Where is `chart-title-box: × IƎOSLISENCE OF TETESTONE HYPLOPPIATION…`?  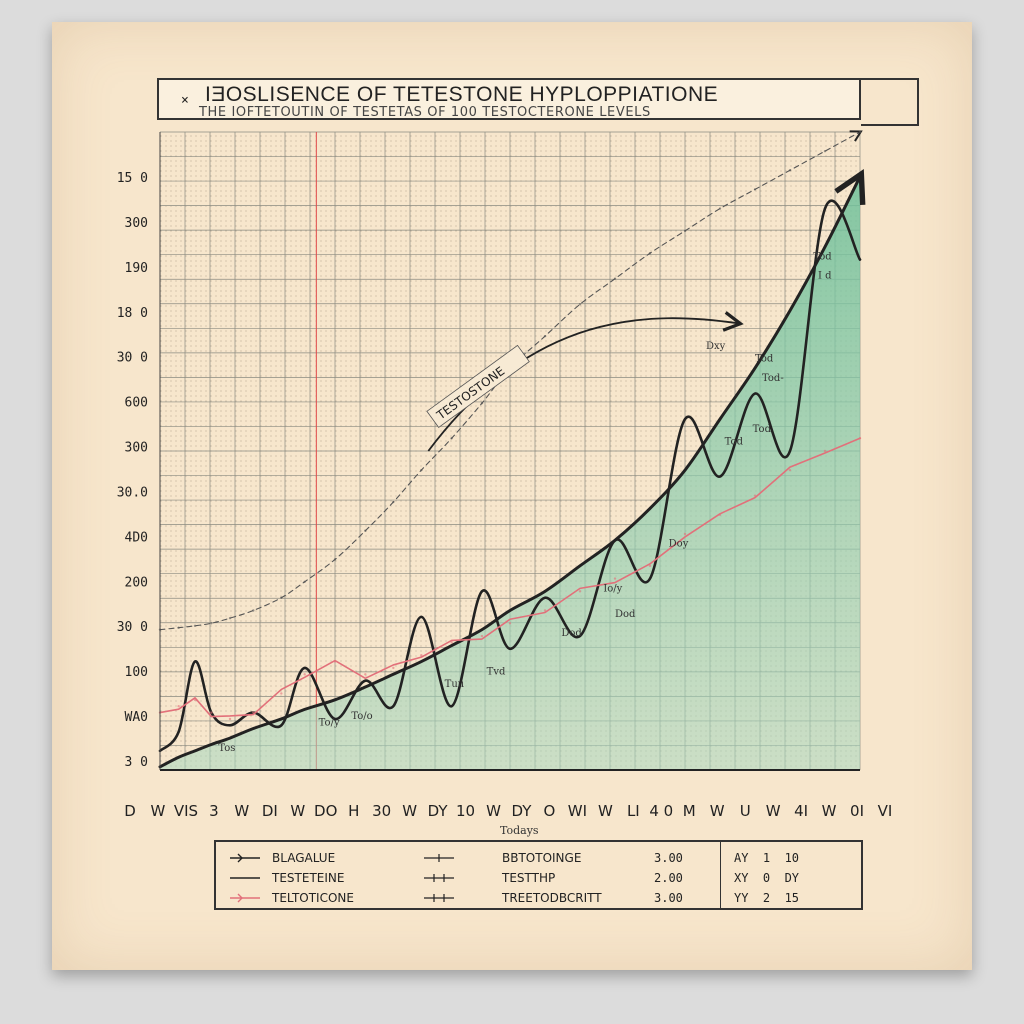
chart-title-box: × IƎOSLISENCE OF TETESTONE HYPLOPPIATION… is located at coordinates (509, 99).